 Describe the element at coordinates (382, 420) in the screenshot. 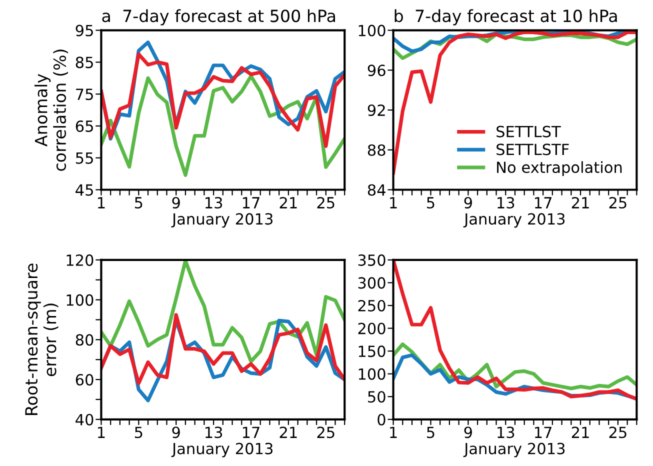

I see `y-tick-label: 0` at that location.